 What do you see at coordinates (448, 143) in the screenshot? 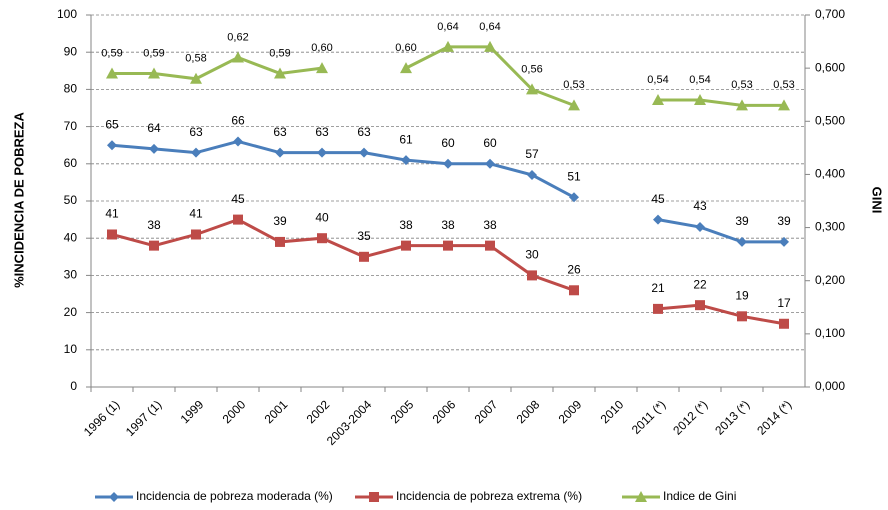
I see `data-label: 60` at bounding box center [448, 143].